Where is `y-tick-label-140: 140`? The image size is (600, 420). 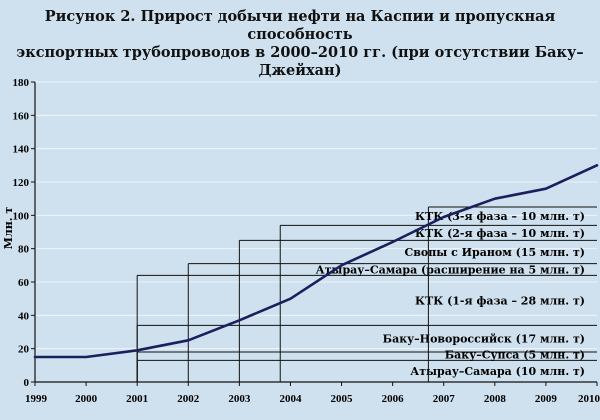 y-tick-label-140: 140 is located at coordinates (21, 150).